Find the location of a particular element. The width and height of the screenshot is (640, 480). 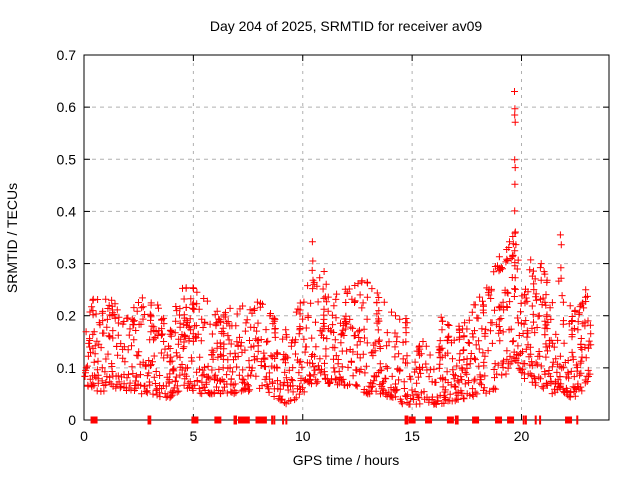

y-tick-label: 0.7 is located at coordinates (67, 55).